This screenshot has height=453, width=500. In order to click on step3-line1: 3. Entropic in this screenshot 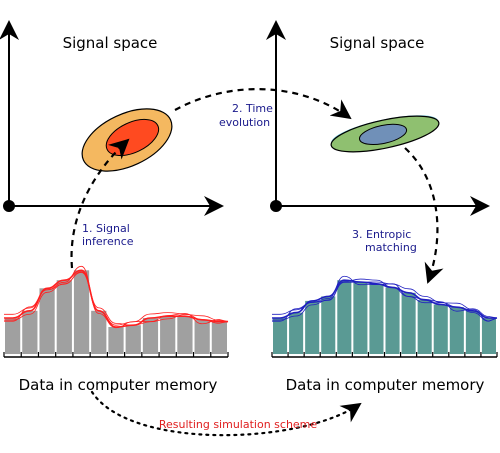, I will do `click(381, 234)`.